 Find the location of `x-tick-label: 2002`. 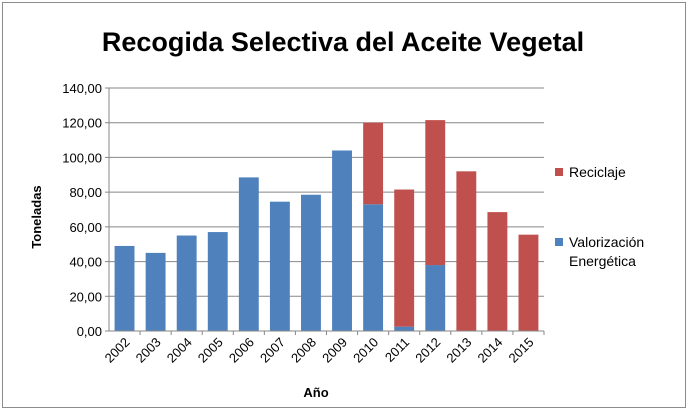

x-tick-label: 2002 is located at coordinates (117, 350).